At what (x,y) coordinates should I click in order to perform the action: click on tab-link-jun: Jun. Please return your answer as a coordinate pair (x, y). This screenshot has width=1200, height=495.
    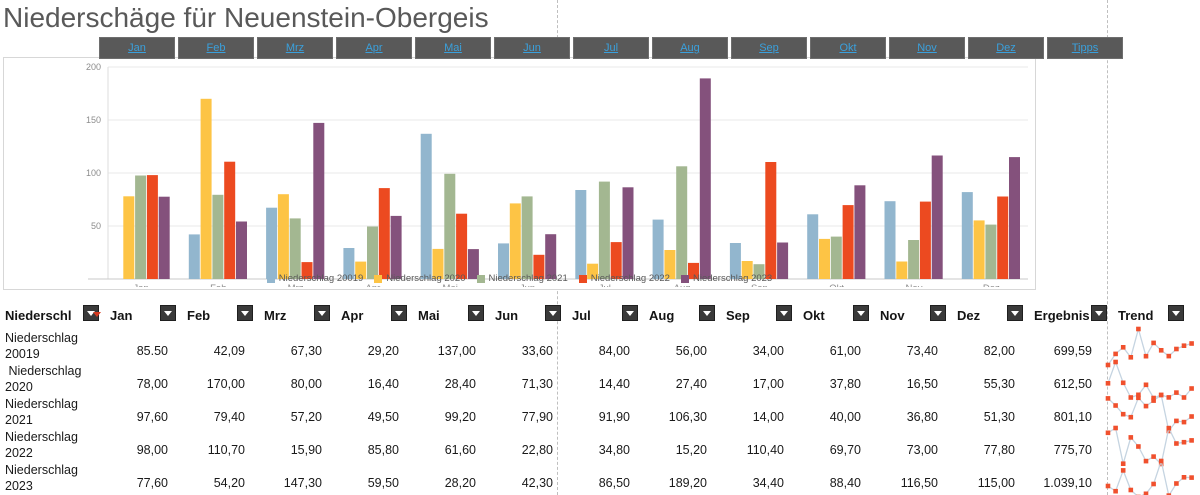
    Looking at the image, I should click on (532, 48).